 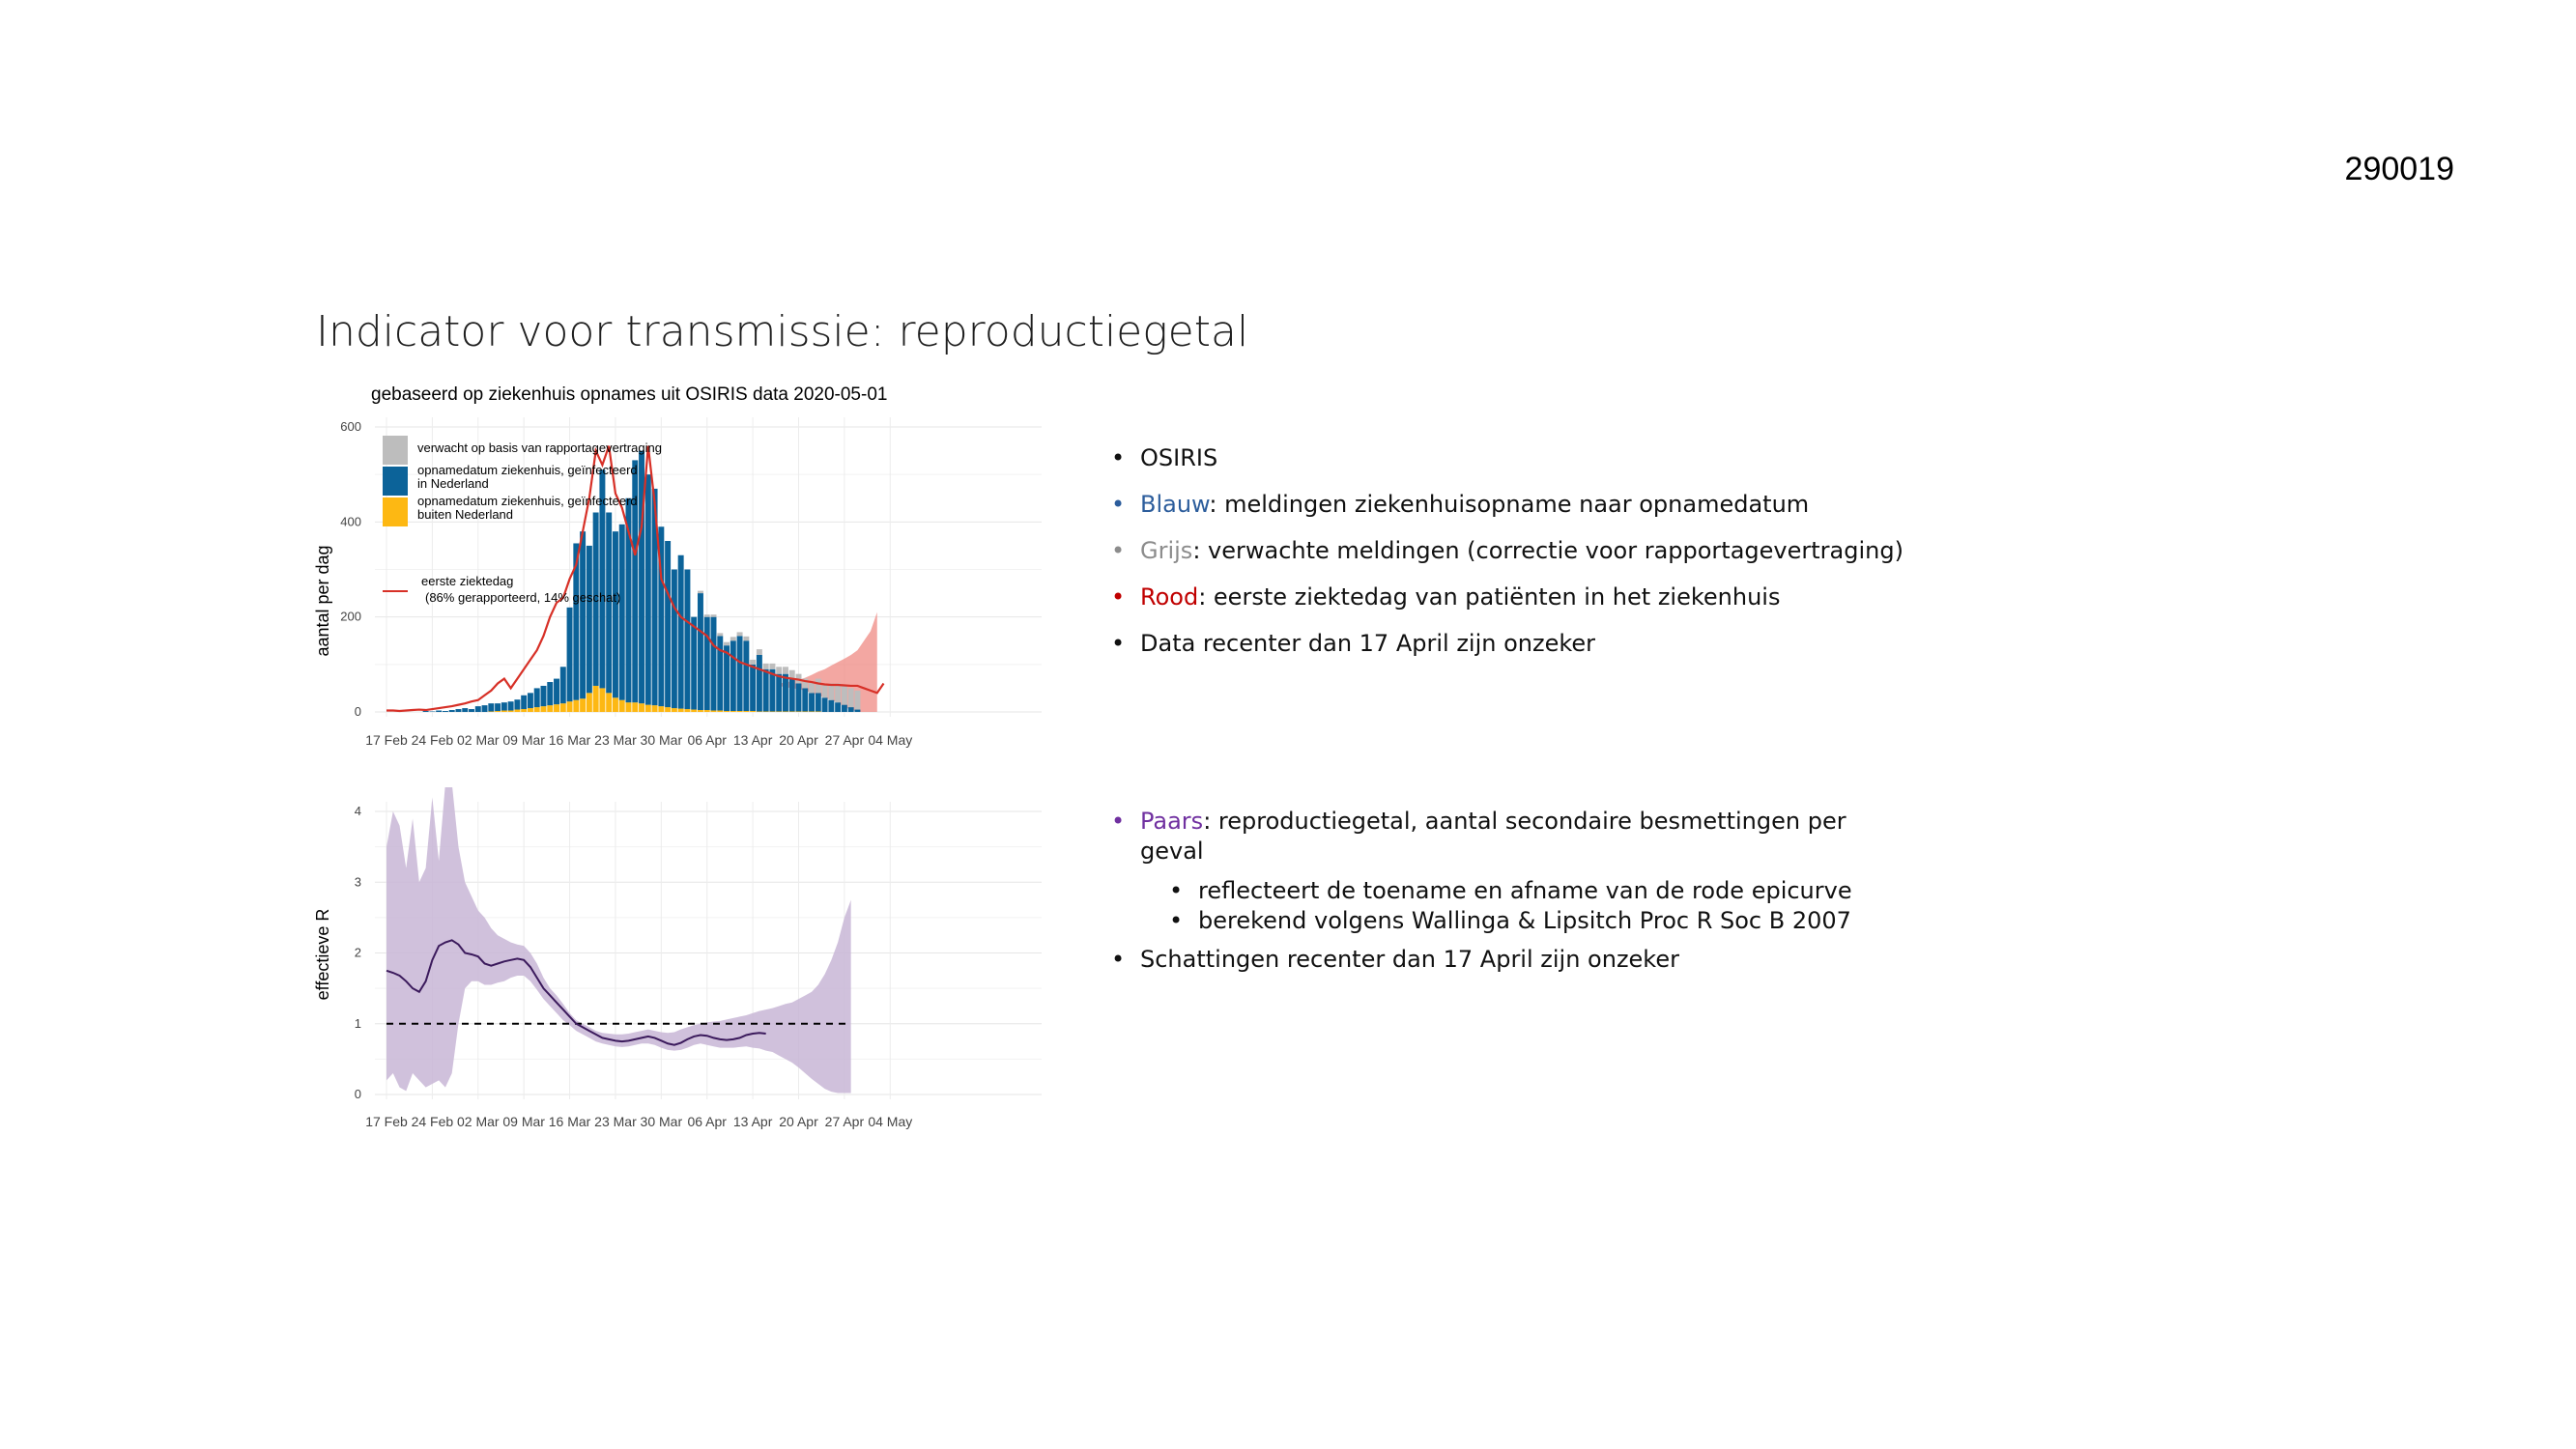 I want to click on bullet-uncertain-data: Data recenter dan 17 April zijn onzeker, so click(x=1507, y=643).